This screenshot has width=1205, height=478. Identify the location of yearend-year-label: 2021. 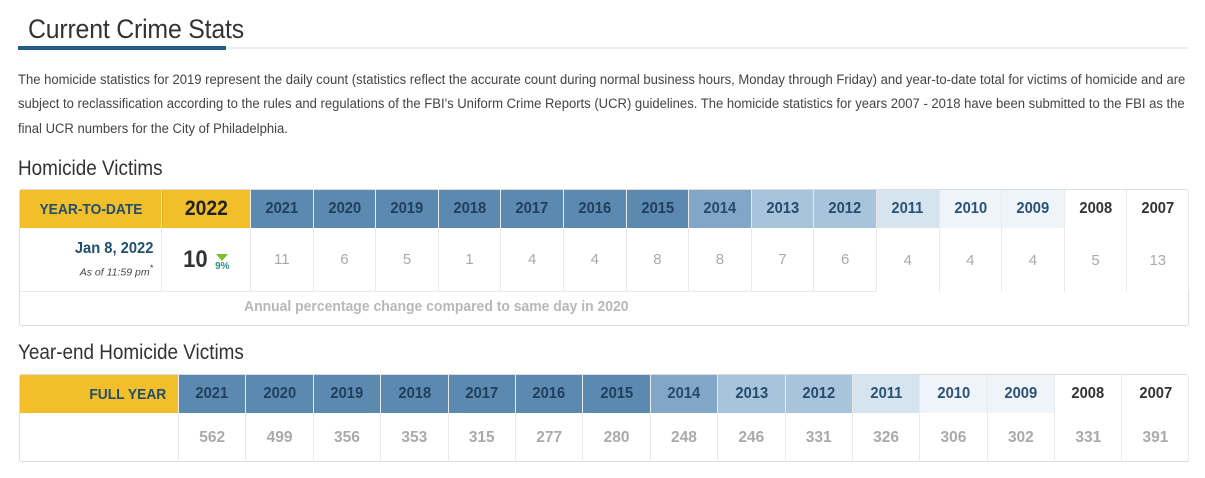
(212, 393).